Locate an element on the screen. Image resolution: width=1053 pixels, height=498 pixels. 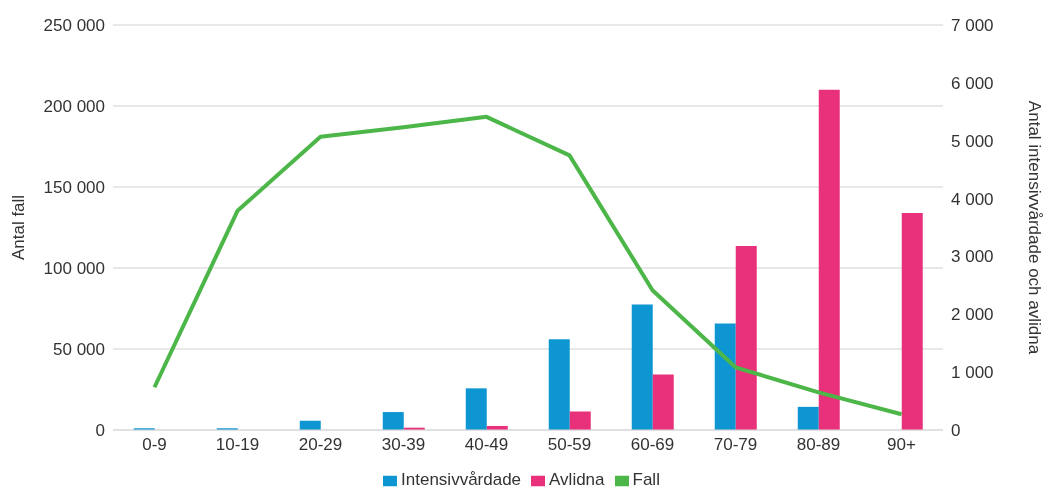
x-tick-label: 90+ is located at coordinates (901, 445).